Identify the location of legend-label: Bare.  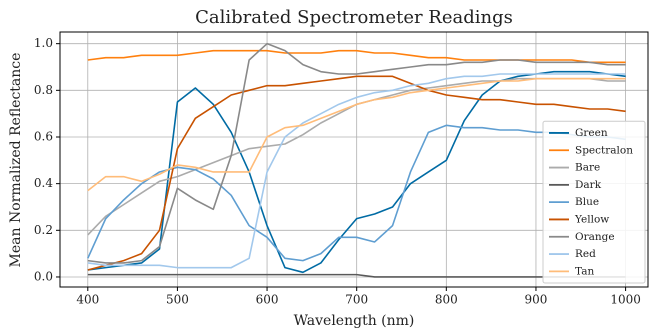
(587, 168).